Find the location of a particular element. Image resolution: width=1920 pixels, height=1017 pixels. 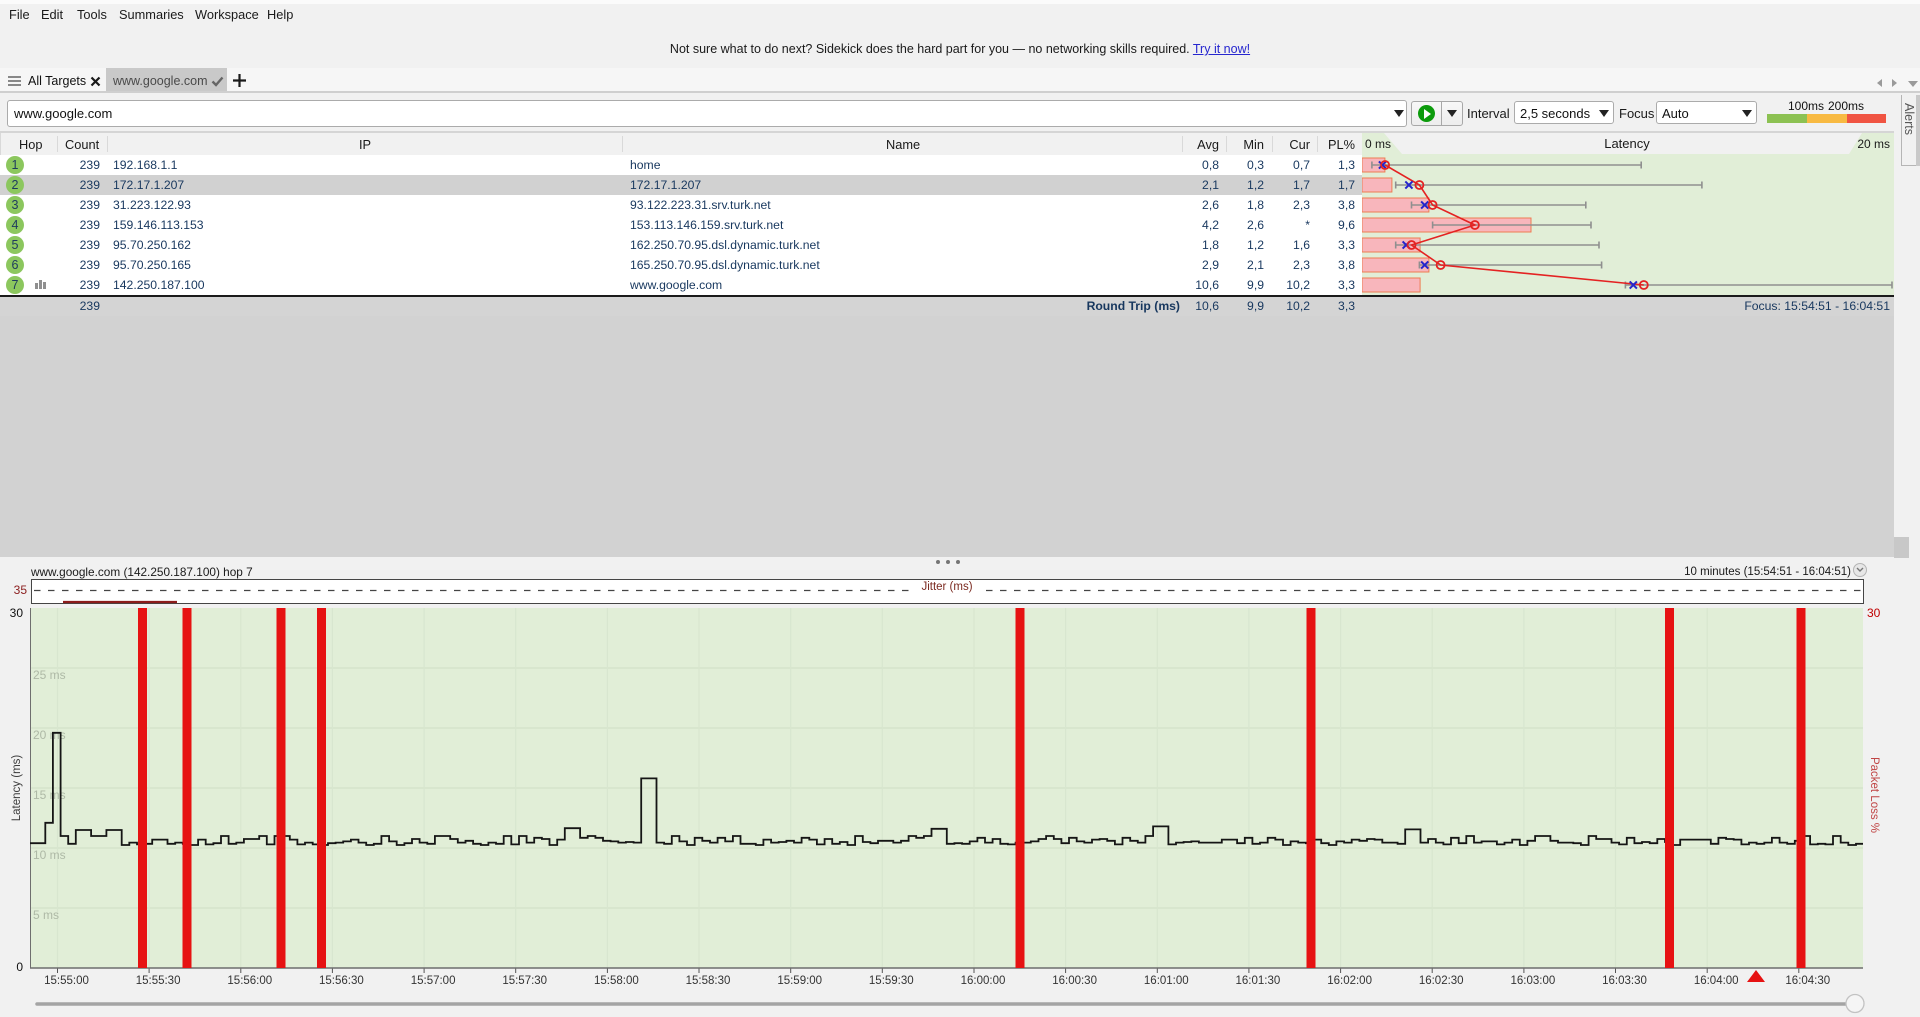

svg-text: 15:59:30 is located at coordinates (891, 981).